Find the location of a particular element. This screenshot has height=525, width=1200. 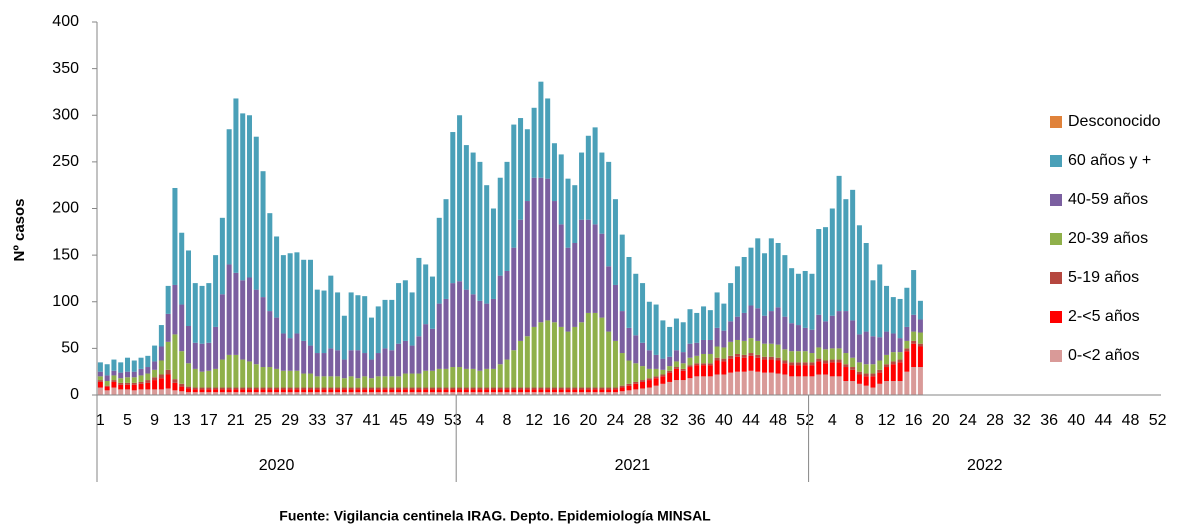

legend-label: 20-39 años is located at coordinates (1108, 238).